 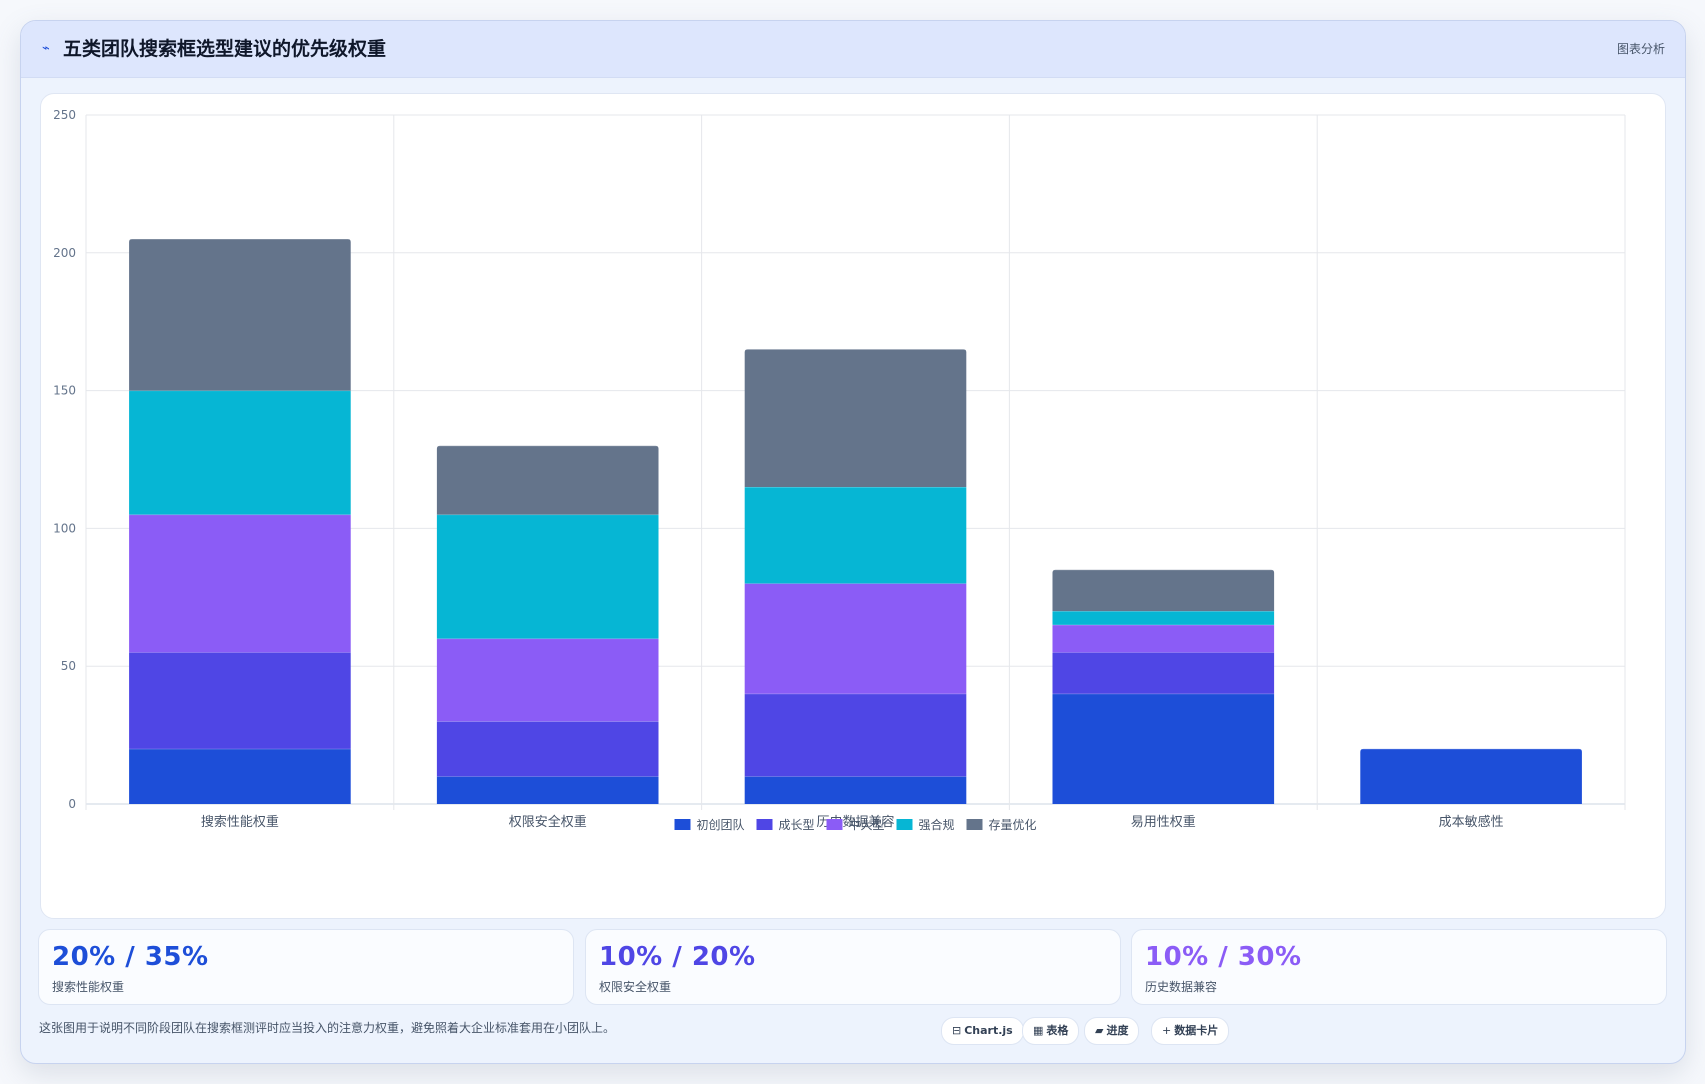 I want to click on chip-progress: ▰ 进度, so click(x=1112, y=1031).